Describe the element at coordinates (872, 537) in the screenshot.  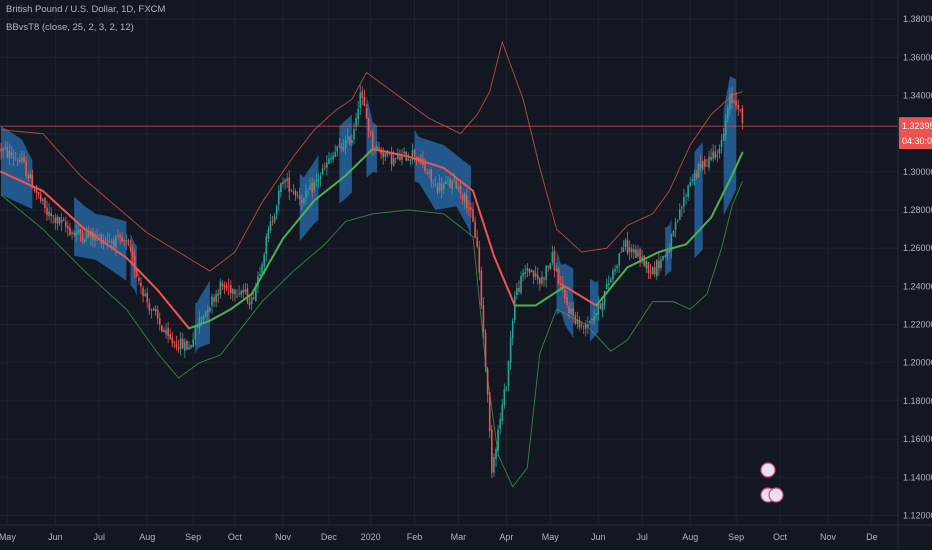
I see `time-axis-tick-label: De` at that location.